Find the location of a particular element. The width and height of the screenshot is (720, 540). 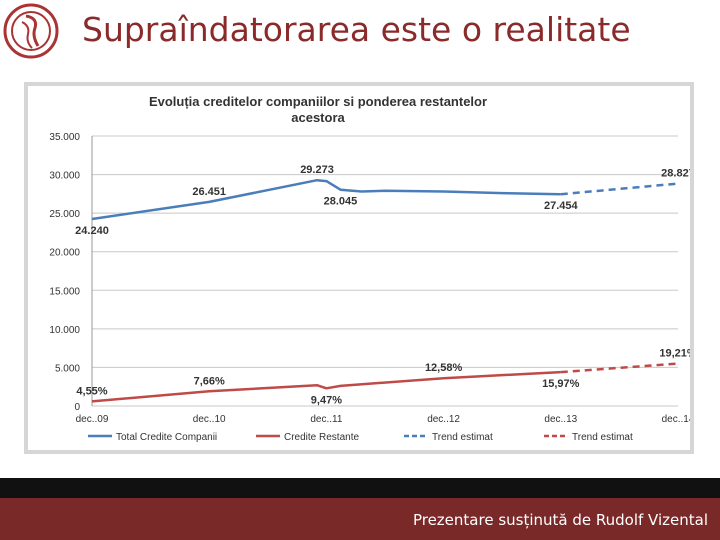

footer-divider is located at coordinates (360, 488).